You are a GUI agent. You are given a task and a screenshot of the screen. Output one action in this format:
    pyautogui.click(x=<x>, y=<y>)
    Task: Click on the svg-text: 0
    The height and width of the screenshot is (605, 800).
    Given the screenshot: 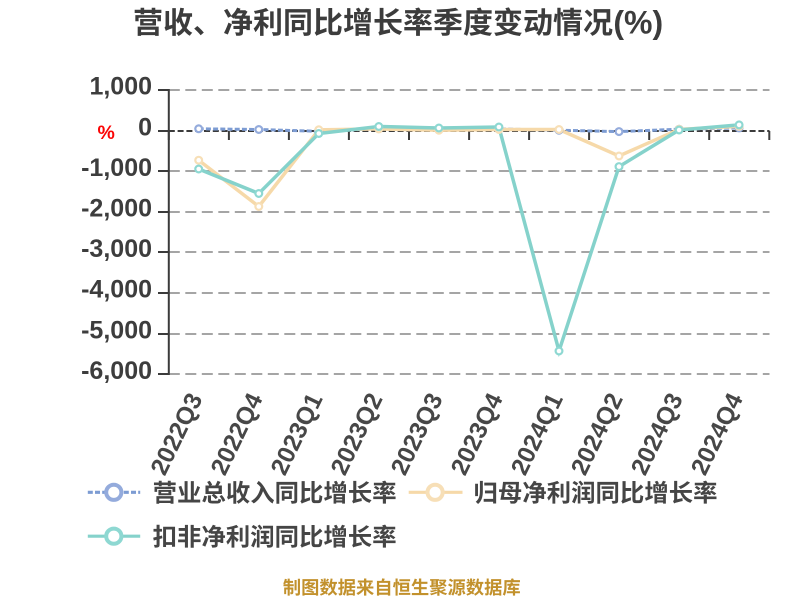 What is the action you would take?
    pyautogui.click(x=145, y=127)
    